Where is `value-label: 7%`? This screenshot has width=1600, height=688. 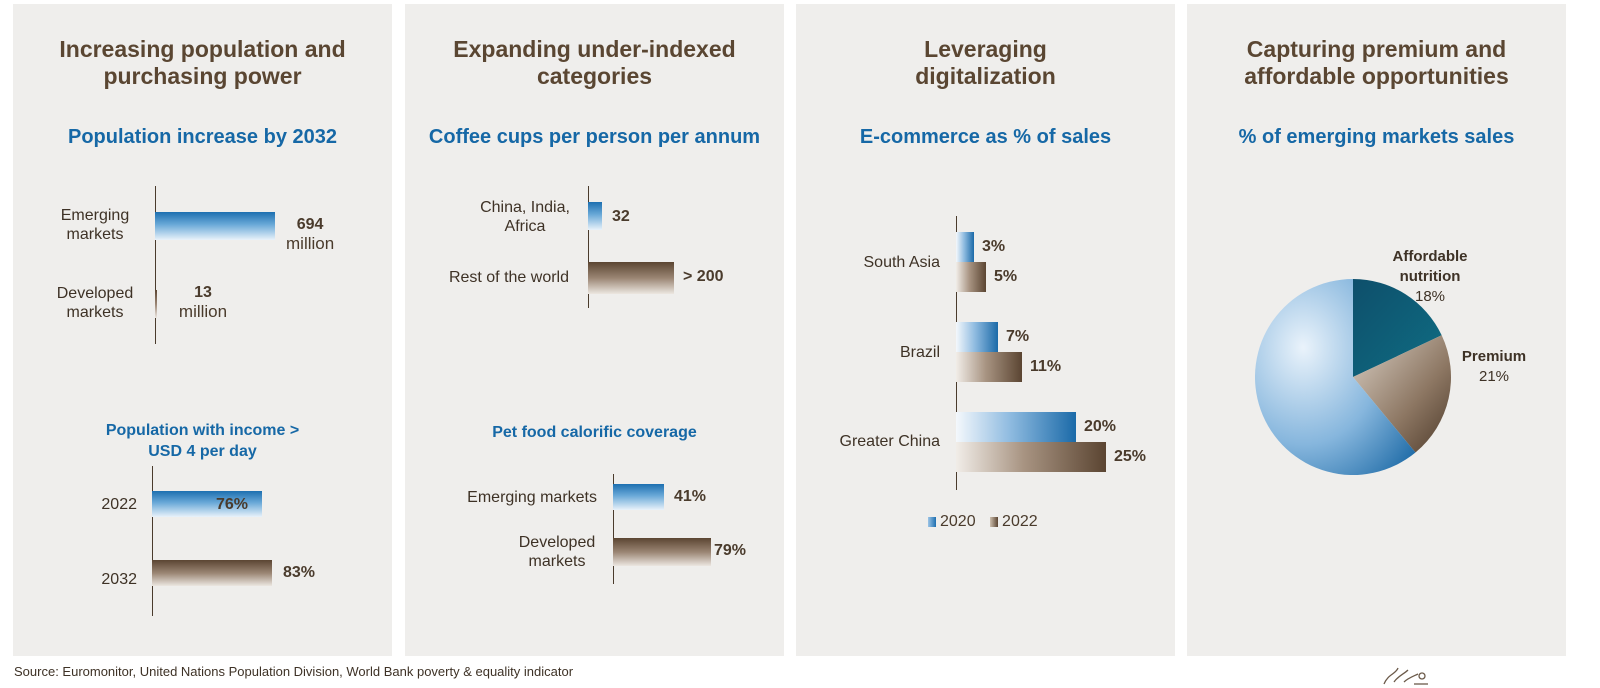 value-label: 7% is located at coordinates (1018, 336).